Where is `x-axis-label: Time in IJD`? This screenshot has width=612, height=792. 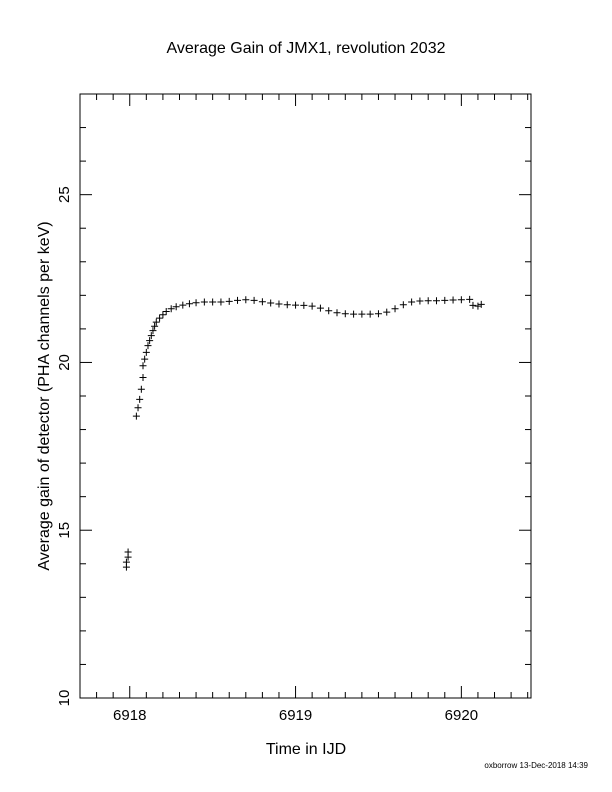
x-axis-label: Time in IJD is located at coordinates (306, 749).